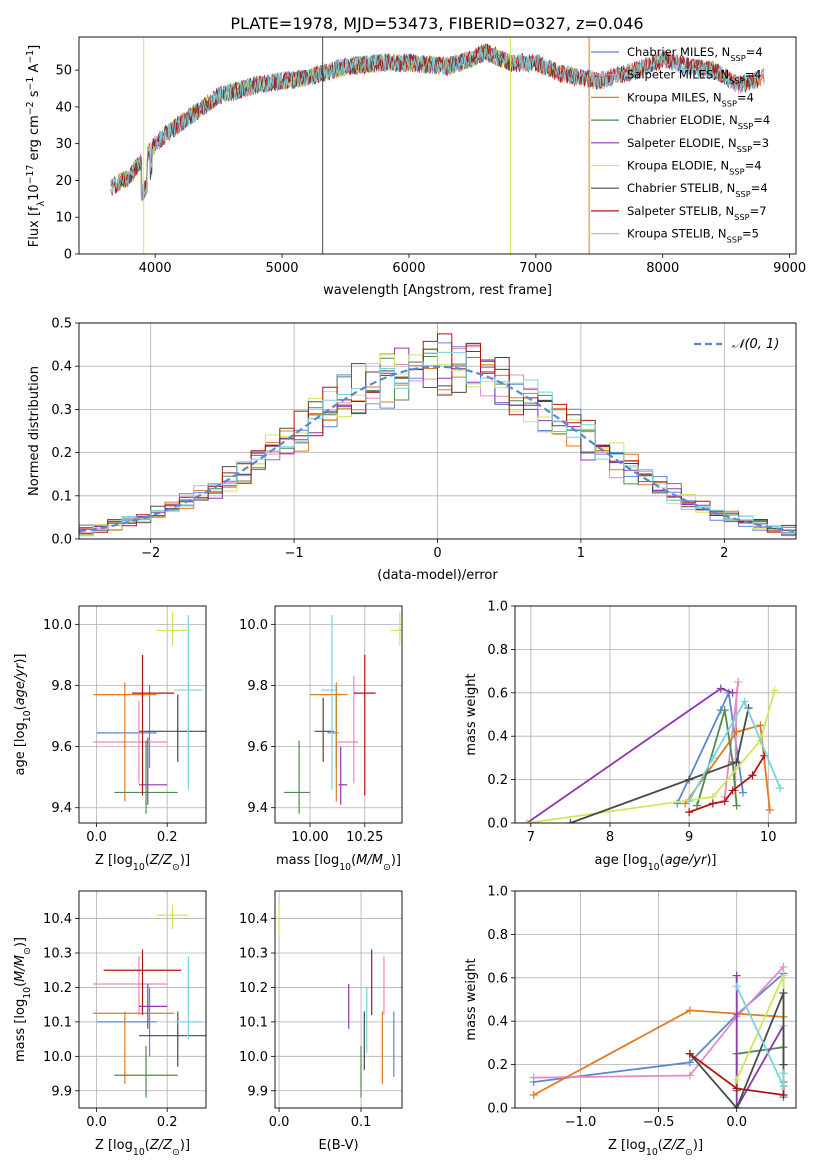 The image size is (819, 1170). What do you see at coordinates (61, 496) in the screenshot?
I see `y-tick-label: 0.1` at bounding box center [61, 496].